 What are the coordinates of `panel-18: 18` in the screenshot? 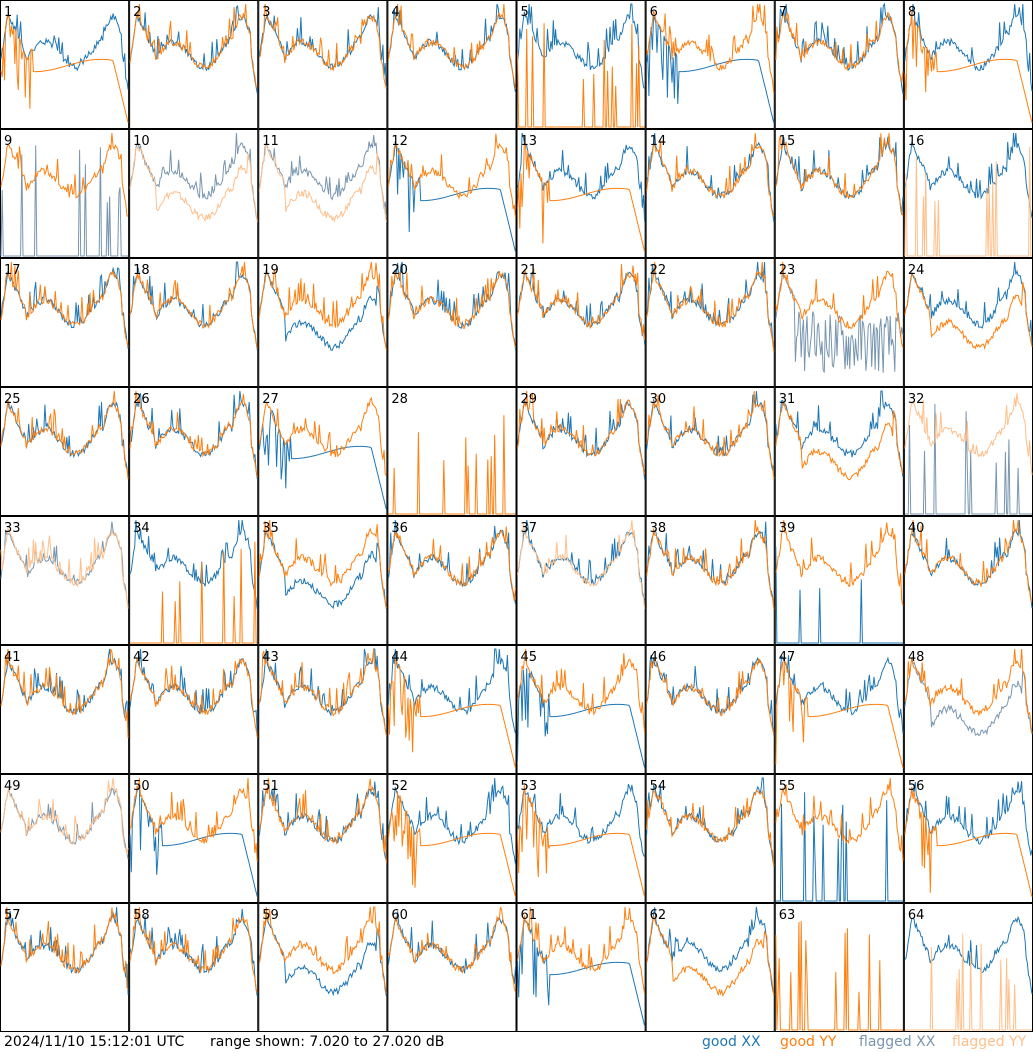 It's located at (194, 322).